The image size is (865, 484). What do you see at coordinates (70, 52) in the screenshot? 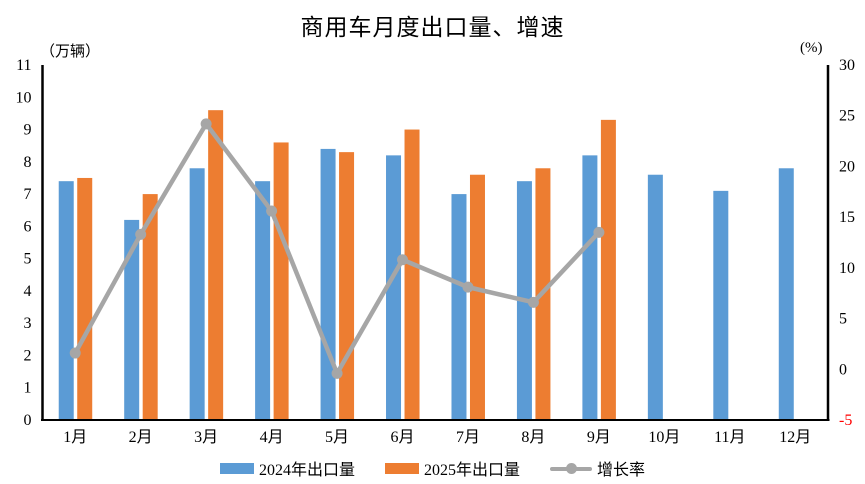
I see `left-axis-unit-label: （万辆）` at bounding box center [70, 52].